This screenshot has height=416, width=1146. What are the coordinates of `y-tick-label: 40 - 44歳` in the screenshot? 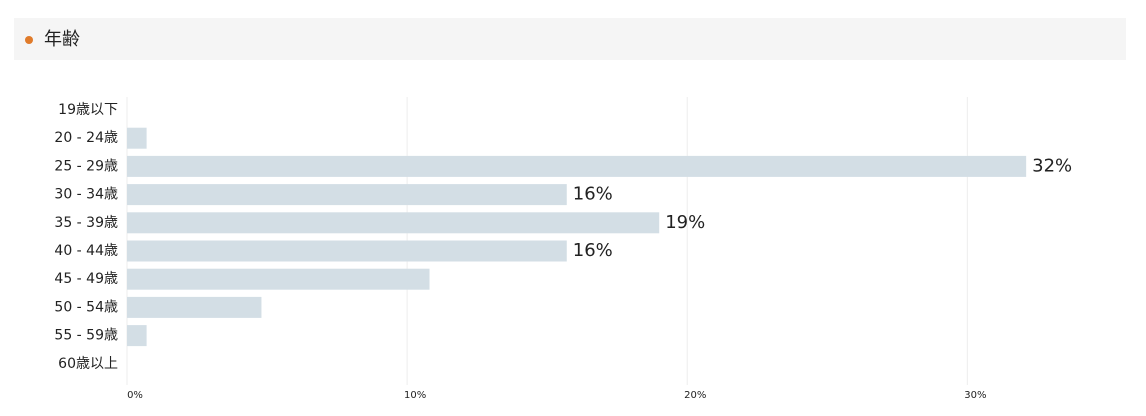 It's located at (86, 251).